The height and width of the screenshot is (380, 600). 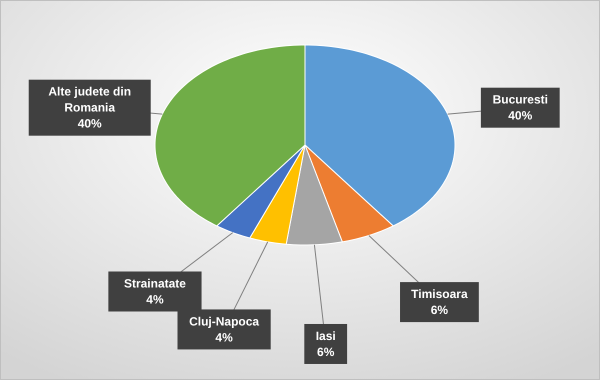 What do you see at coordinates (439, 294) in the screenshot?
I see `slice-label: Timisoara` at bounding box center [439, 294].